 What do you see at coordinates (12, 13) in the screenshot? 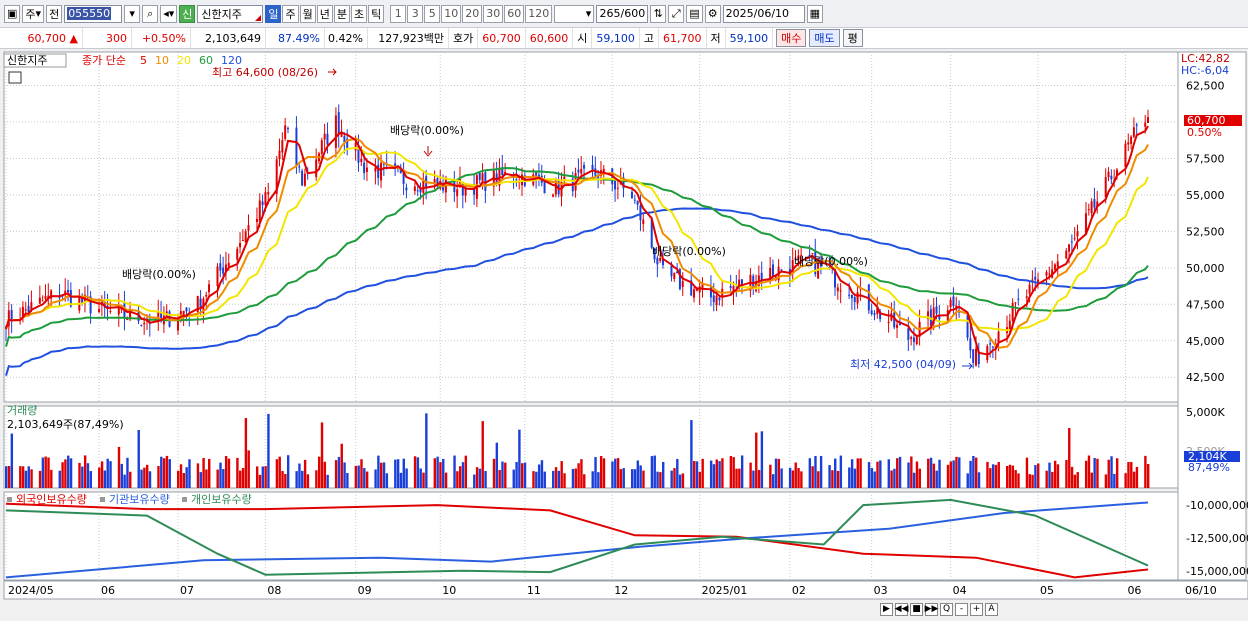
I see `menu-icon: ▣` at bounding box center [12, 13].